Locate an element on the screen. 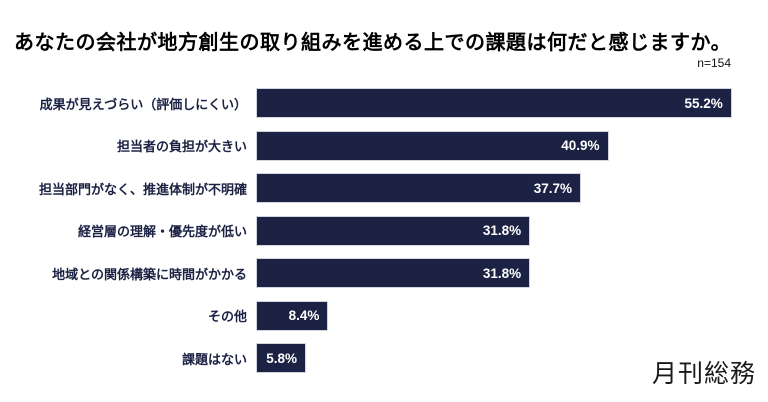 This screenshot has height=402, width=768. bar: 55.2% is located at coordinates (494, 103).